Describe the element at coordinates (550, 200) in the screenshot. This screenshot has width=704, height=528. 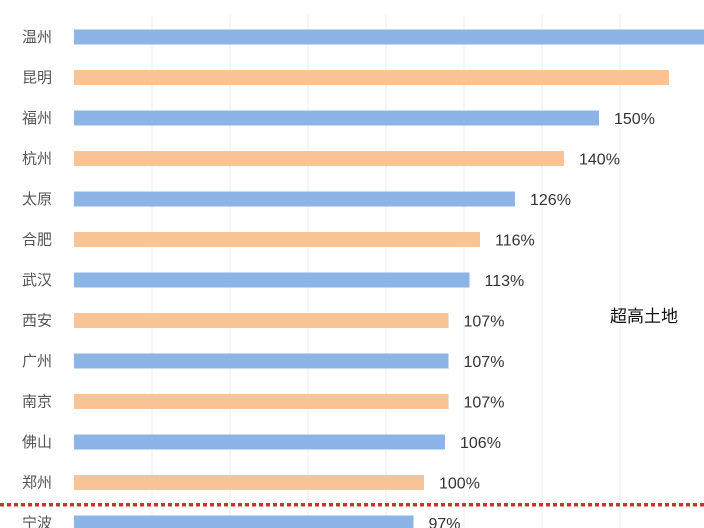
I see `value-label-5: 126%` at that location.